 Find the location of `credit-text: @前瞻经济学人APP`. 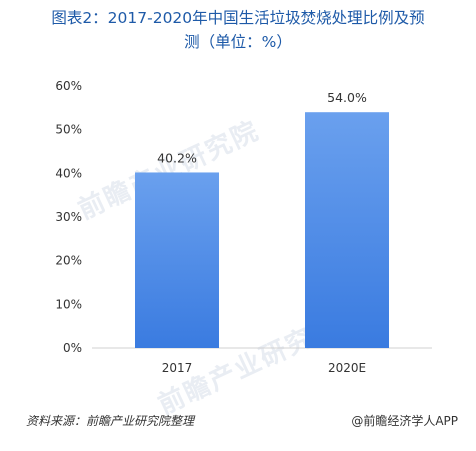

credit-text: @前瞻经济学人APP is located at coordinates (404, 421).